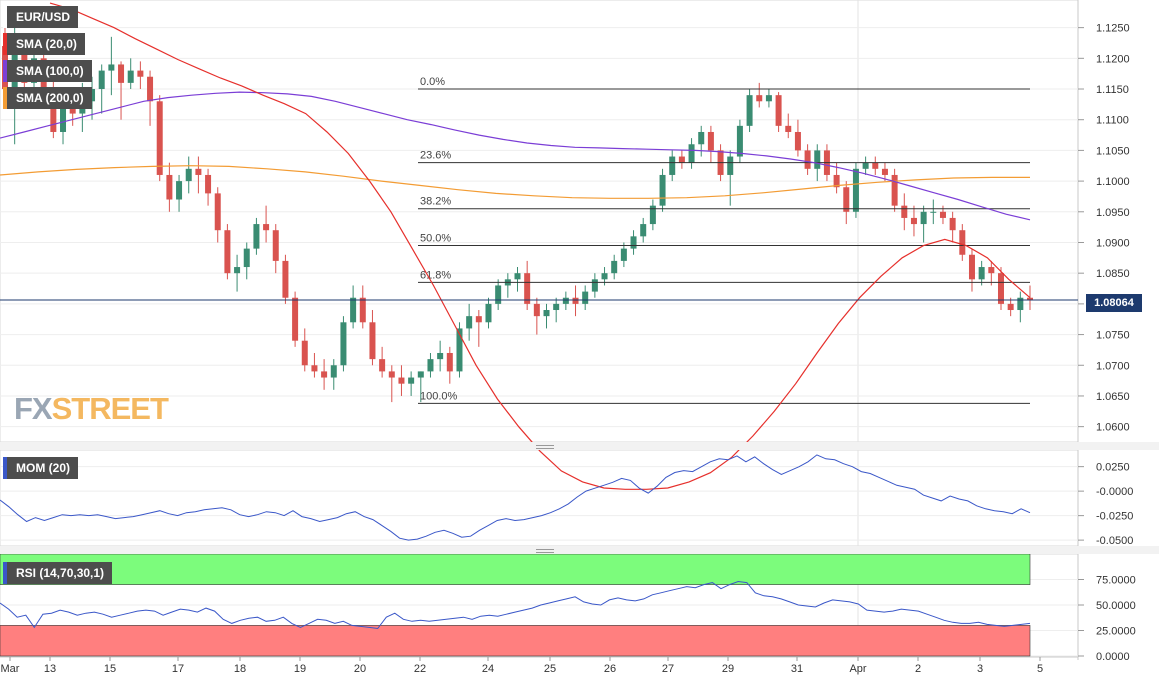 The image size is (1159, 685). Describe the element at coordinates (420, 669) in the screenshot. I see `x-tick-label: 22` at that location.